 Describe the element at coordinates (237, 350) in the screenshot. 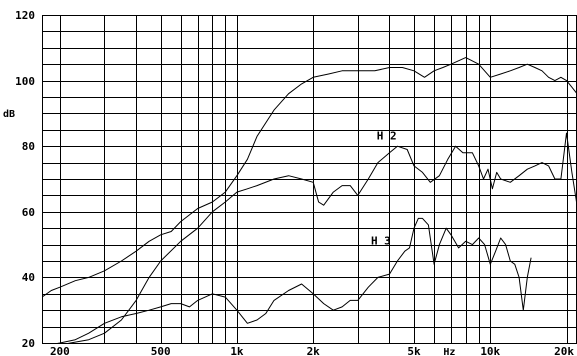

I see `x-tick-label: 1k` at that location.